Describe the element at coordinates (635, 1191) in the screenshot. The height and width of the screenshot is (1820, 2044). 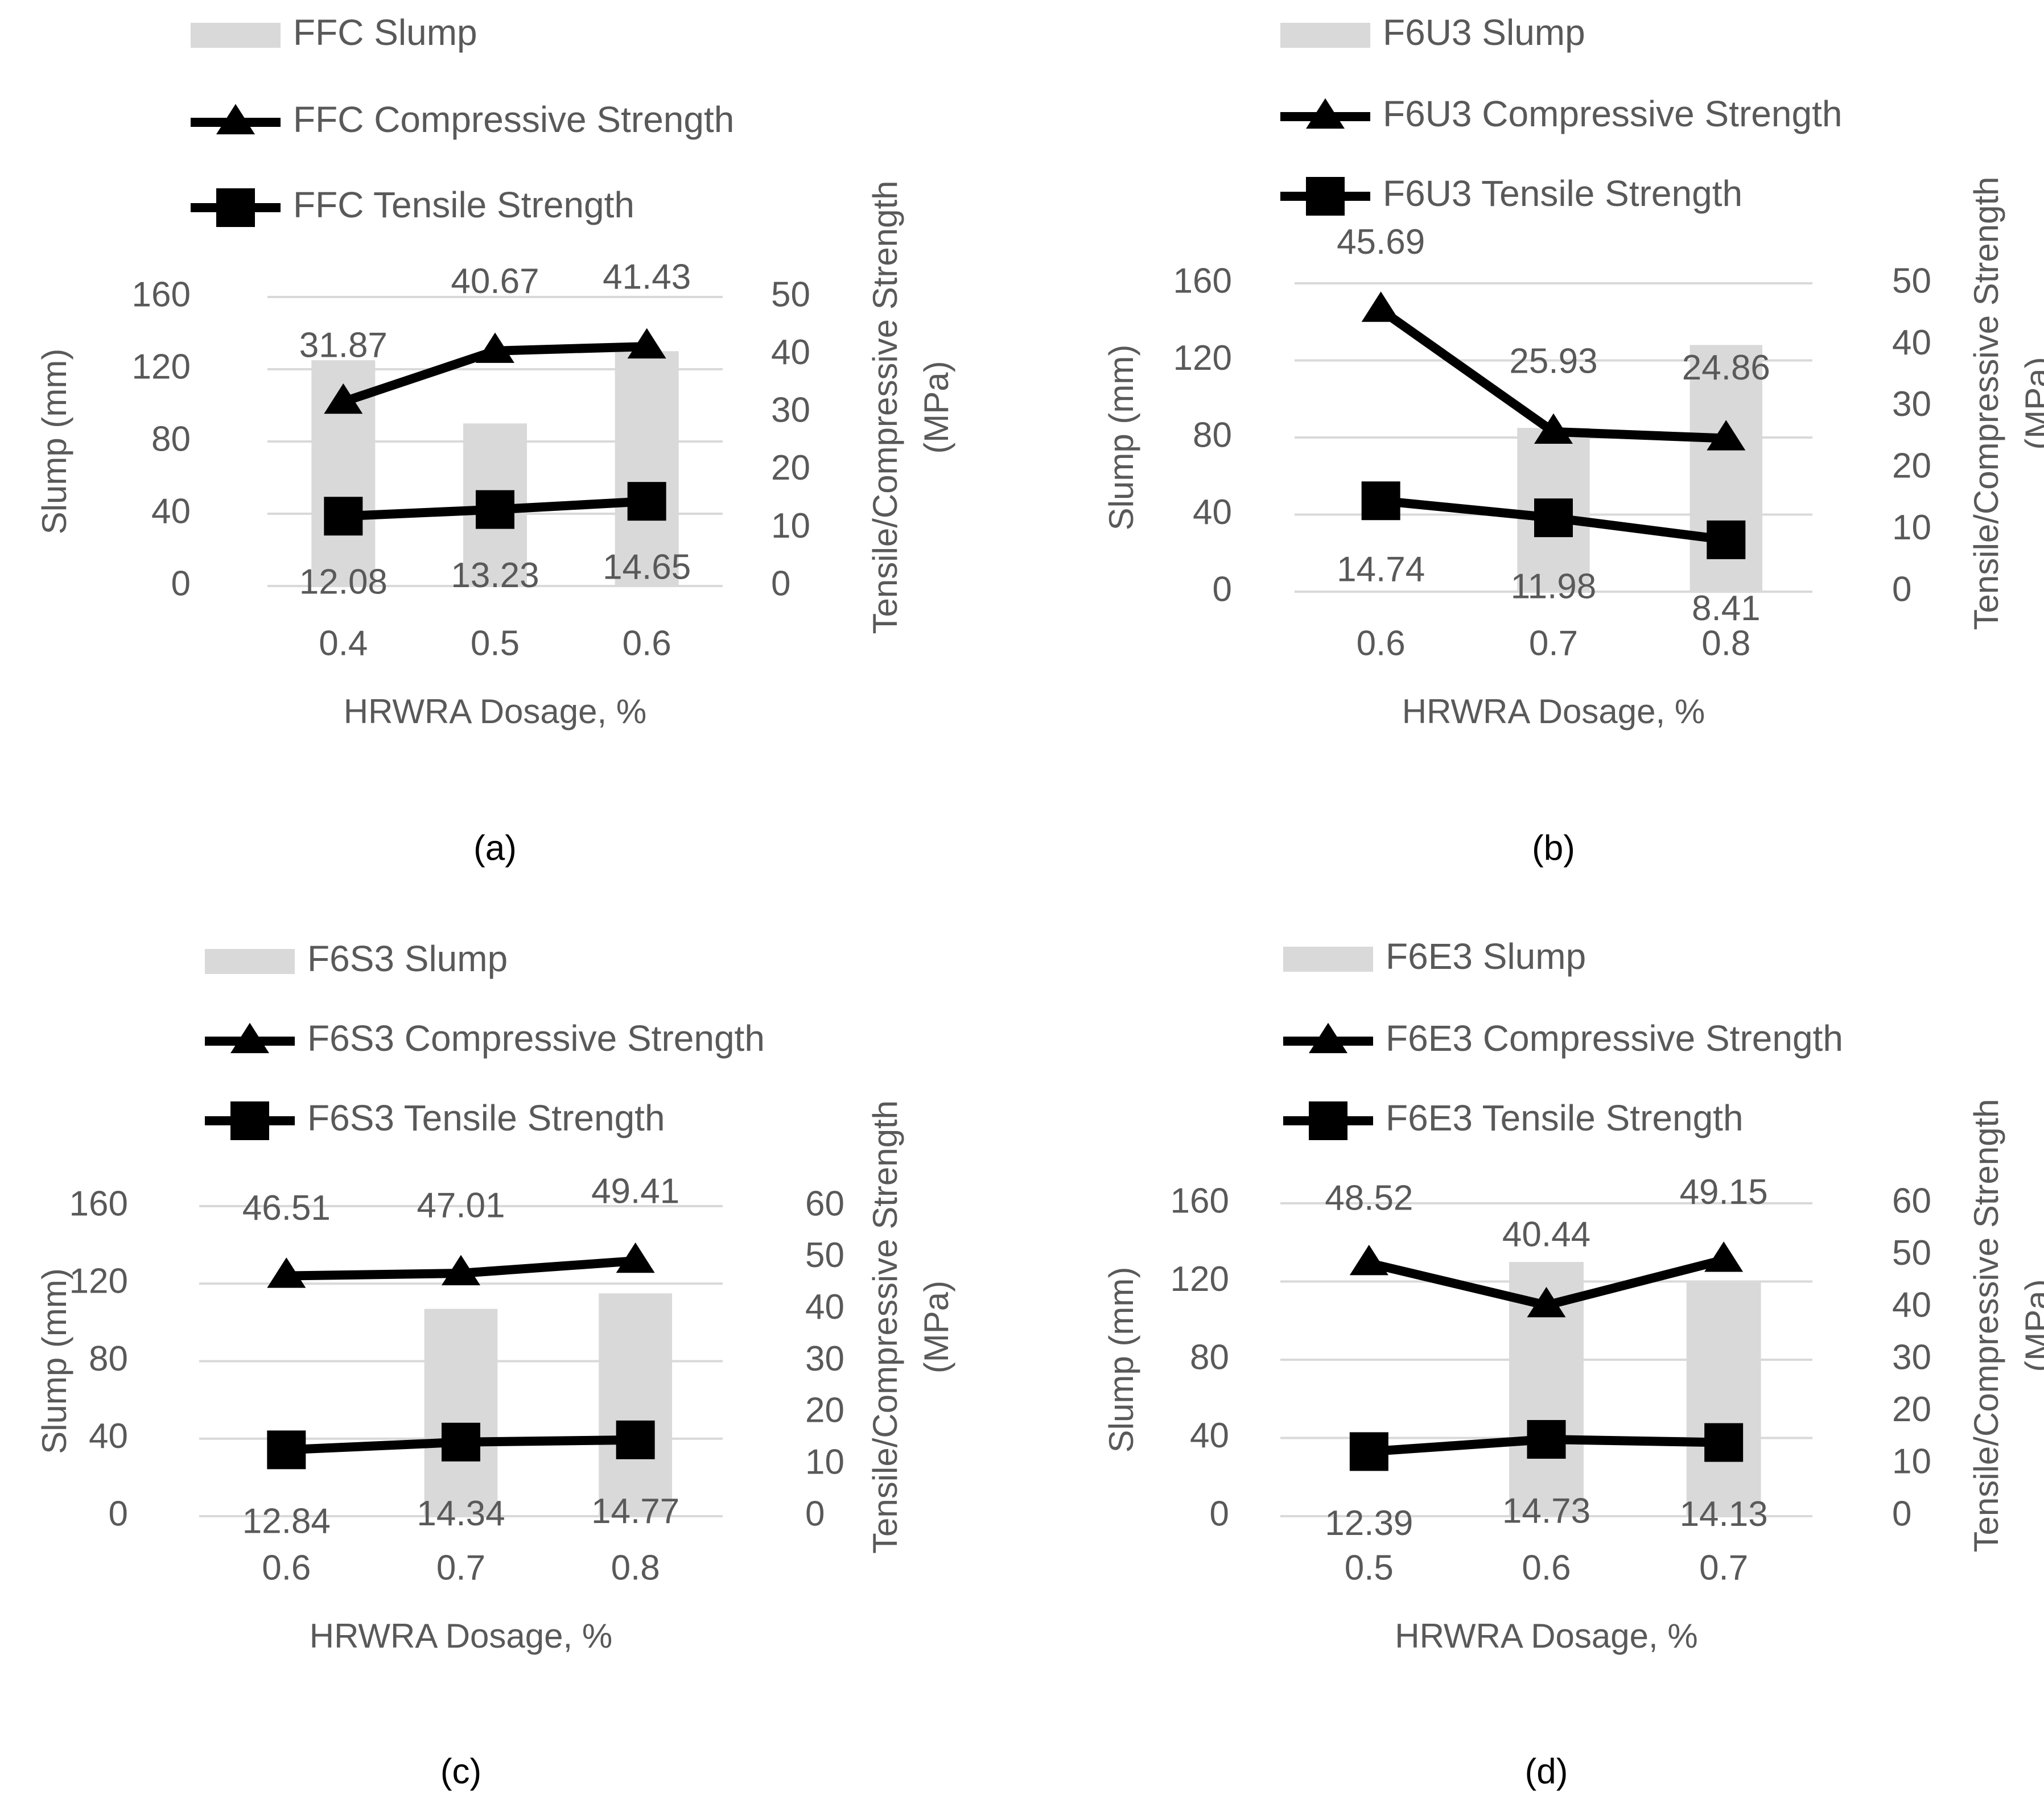
I see `compressive-data-label: 49.41` at that location.